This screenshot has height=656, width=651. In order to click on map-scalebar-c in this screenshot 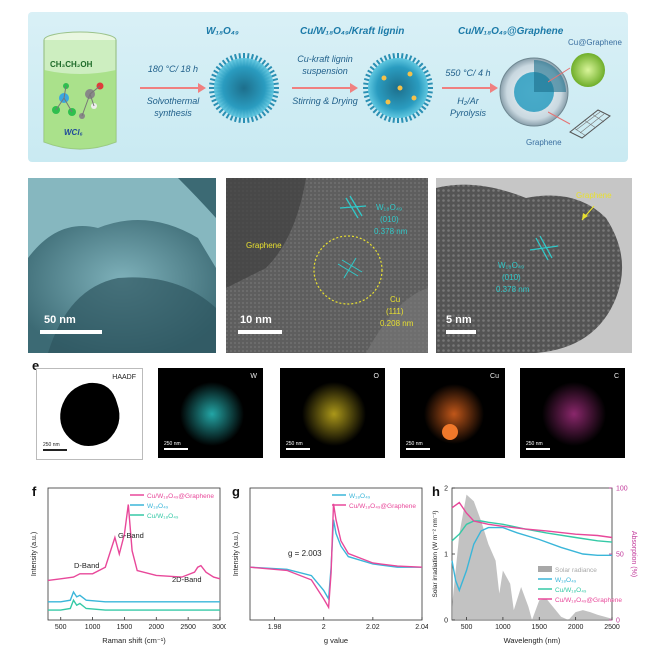, I will do `click(538, 449)`.